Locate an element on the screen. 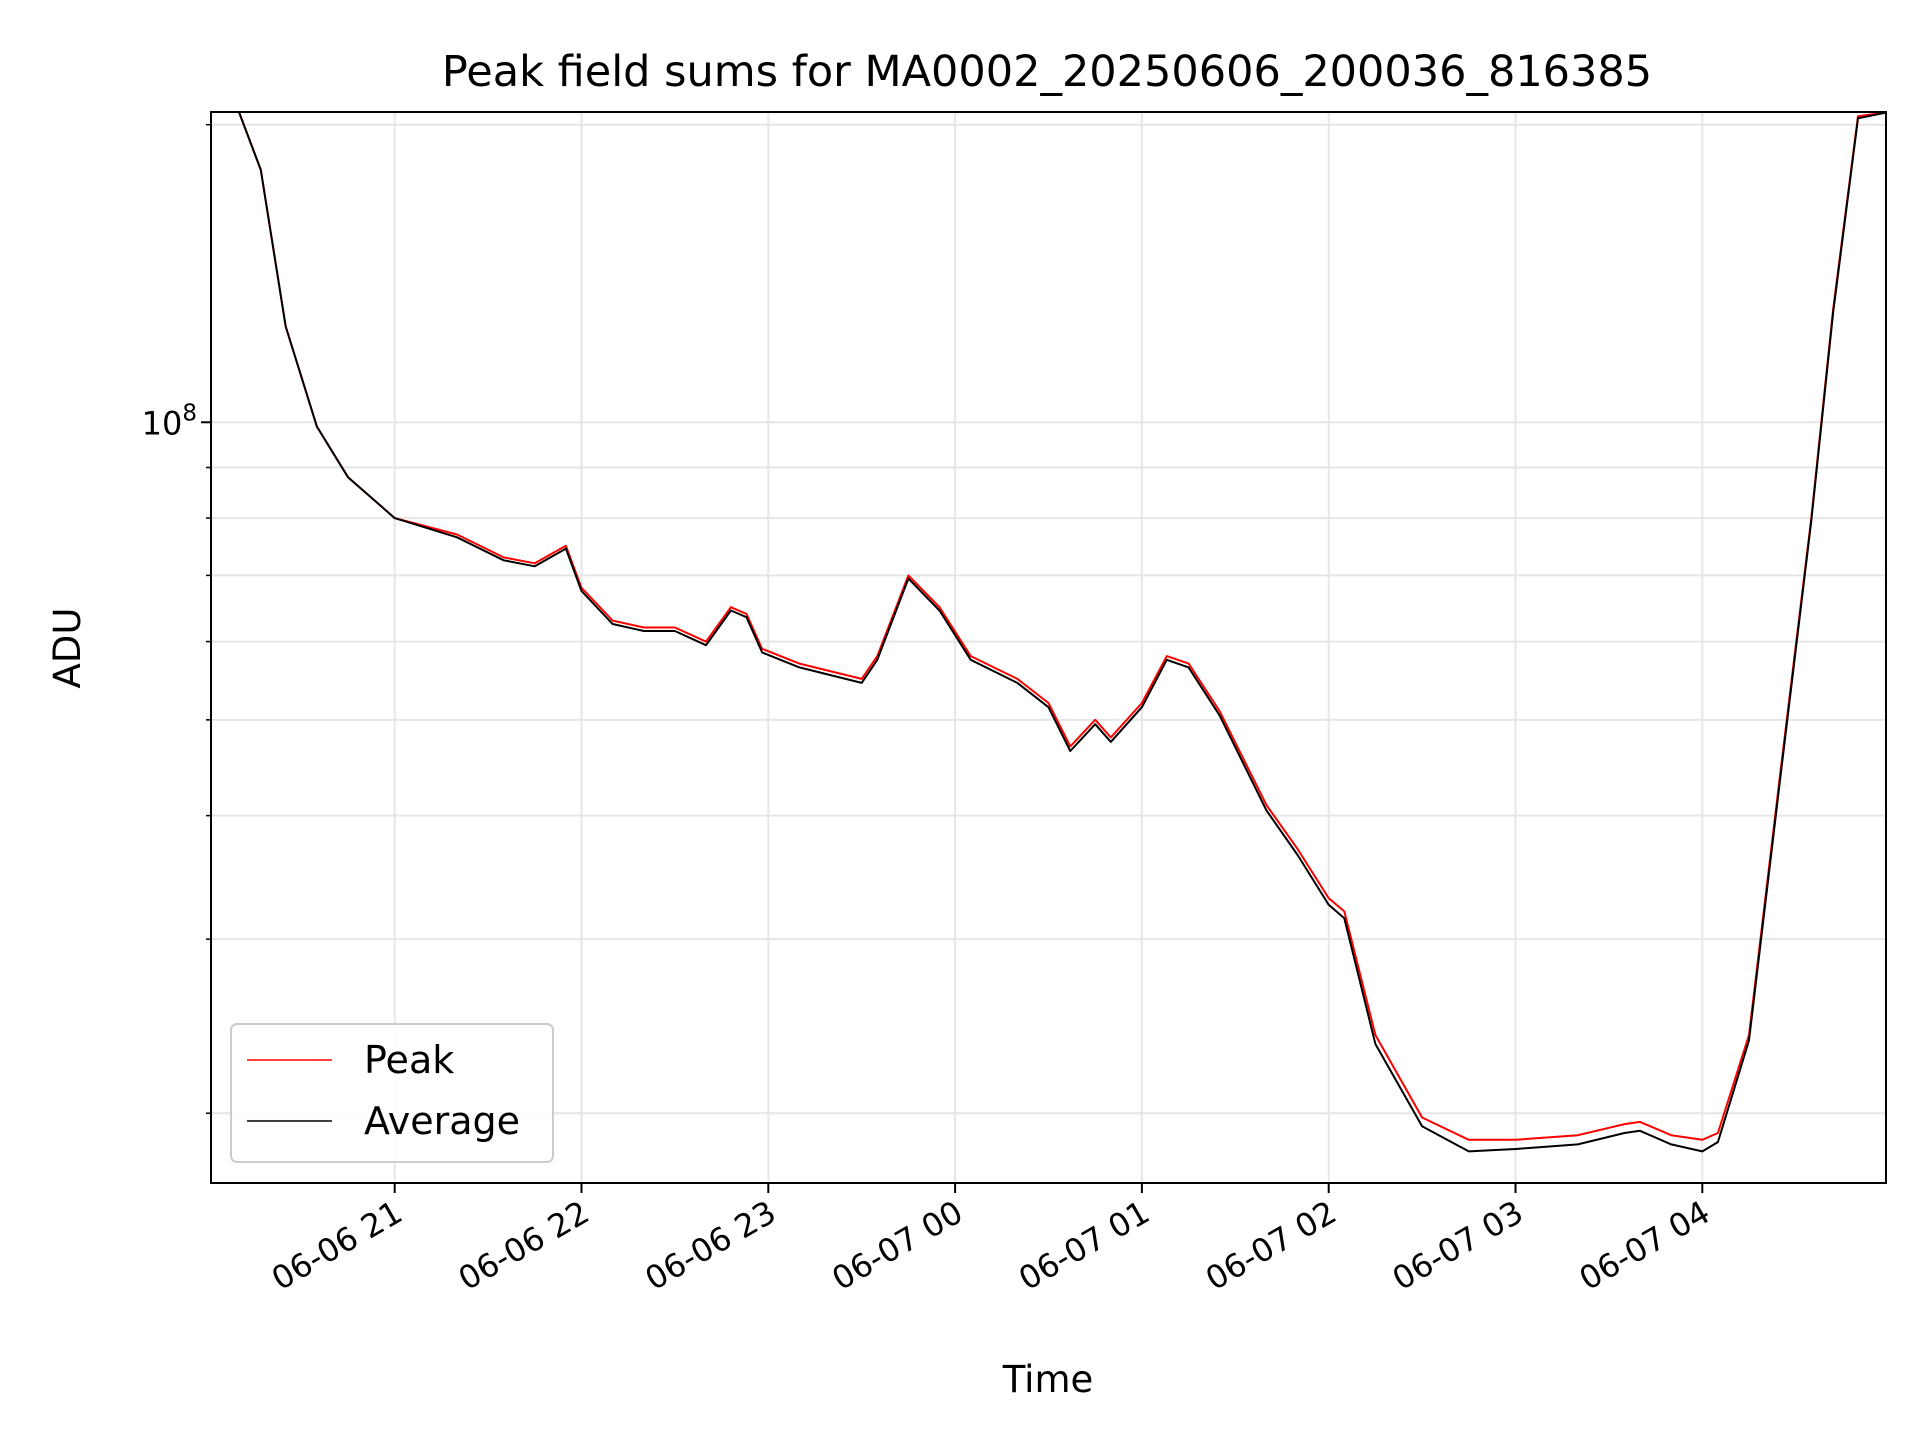  x-axis-label: Time is located at coordinates (1048, 1379).